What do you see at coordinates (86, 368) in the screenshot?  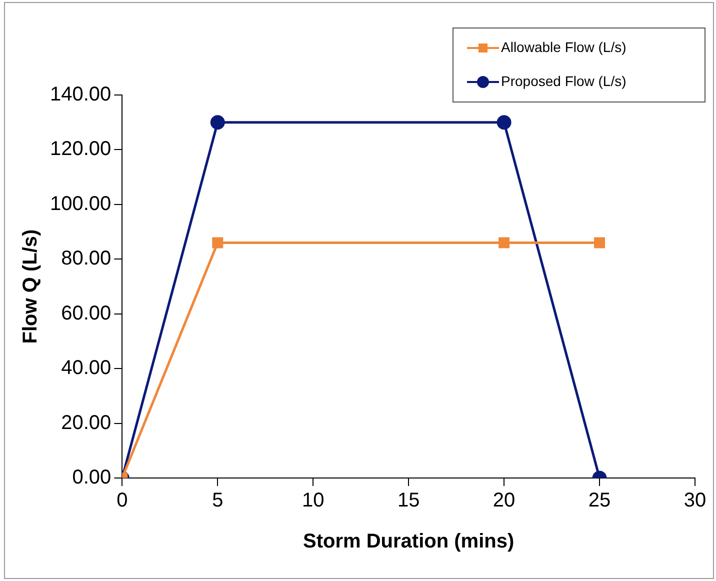 I see `y-tick-label: 40.00` at bounding box center [86, 368].